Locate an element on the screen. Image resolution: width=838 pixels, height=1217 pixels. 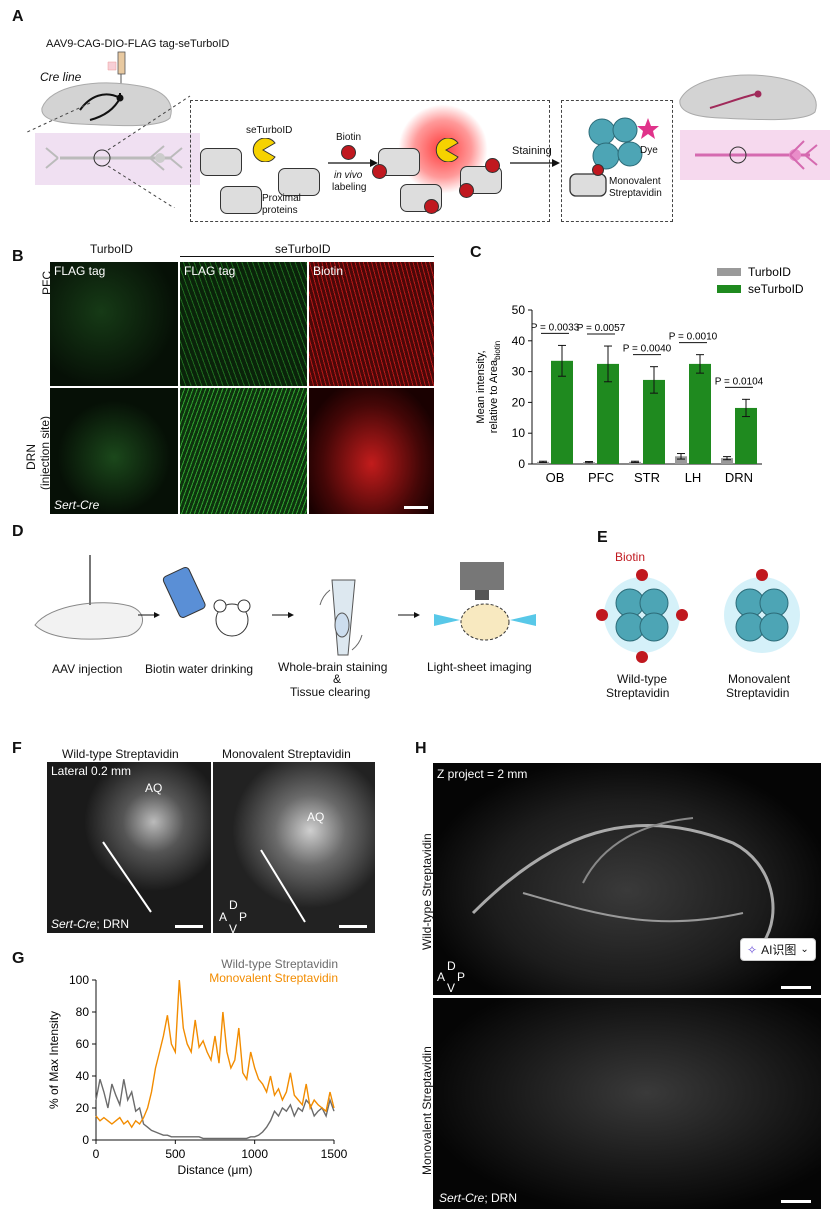
flag-label: FLAG tag is located at coordinates (210, 271).